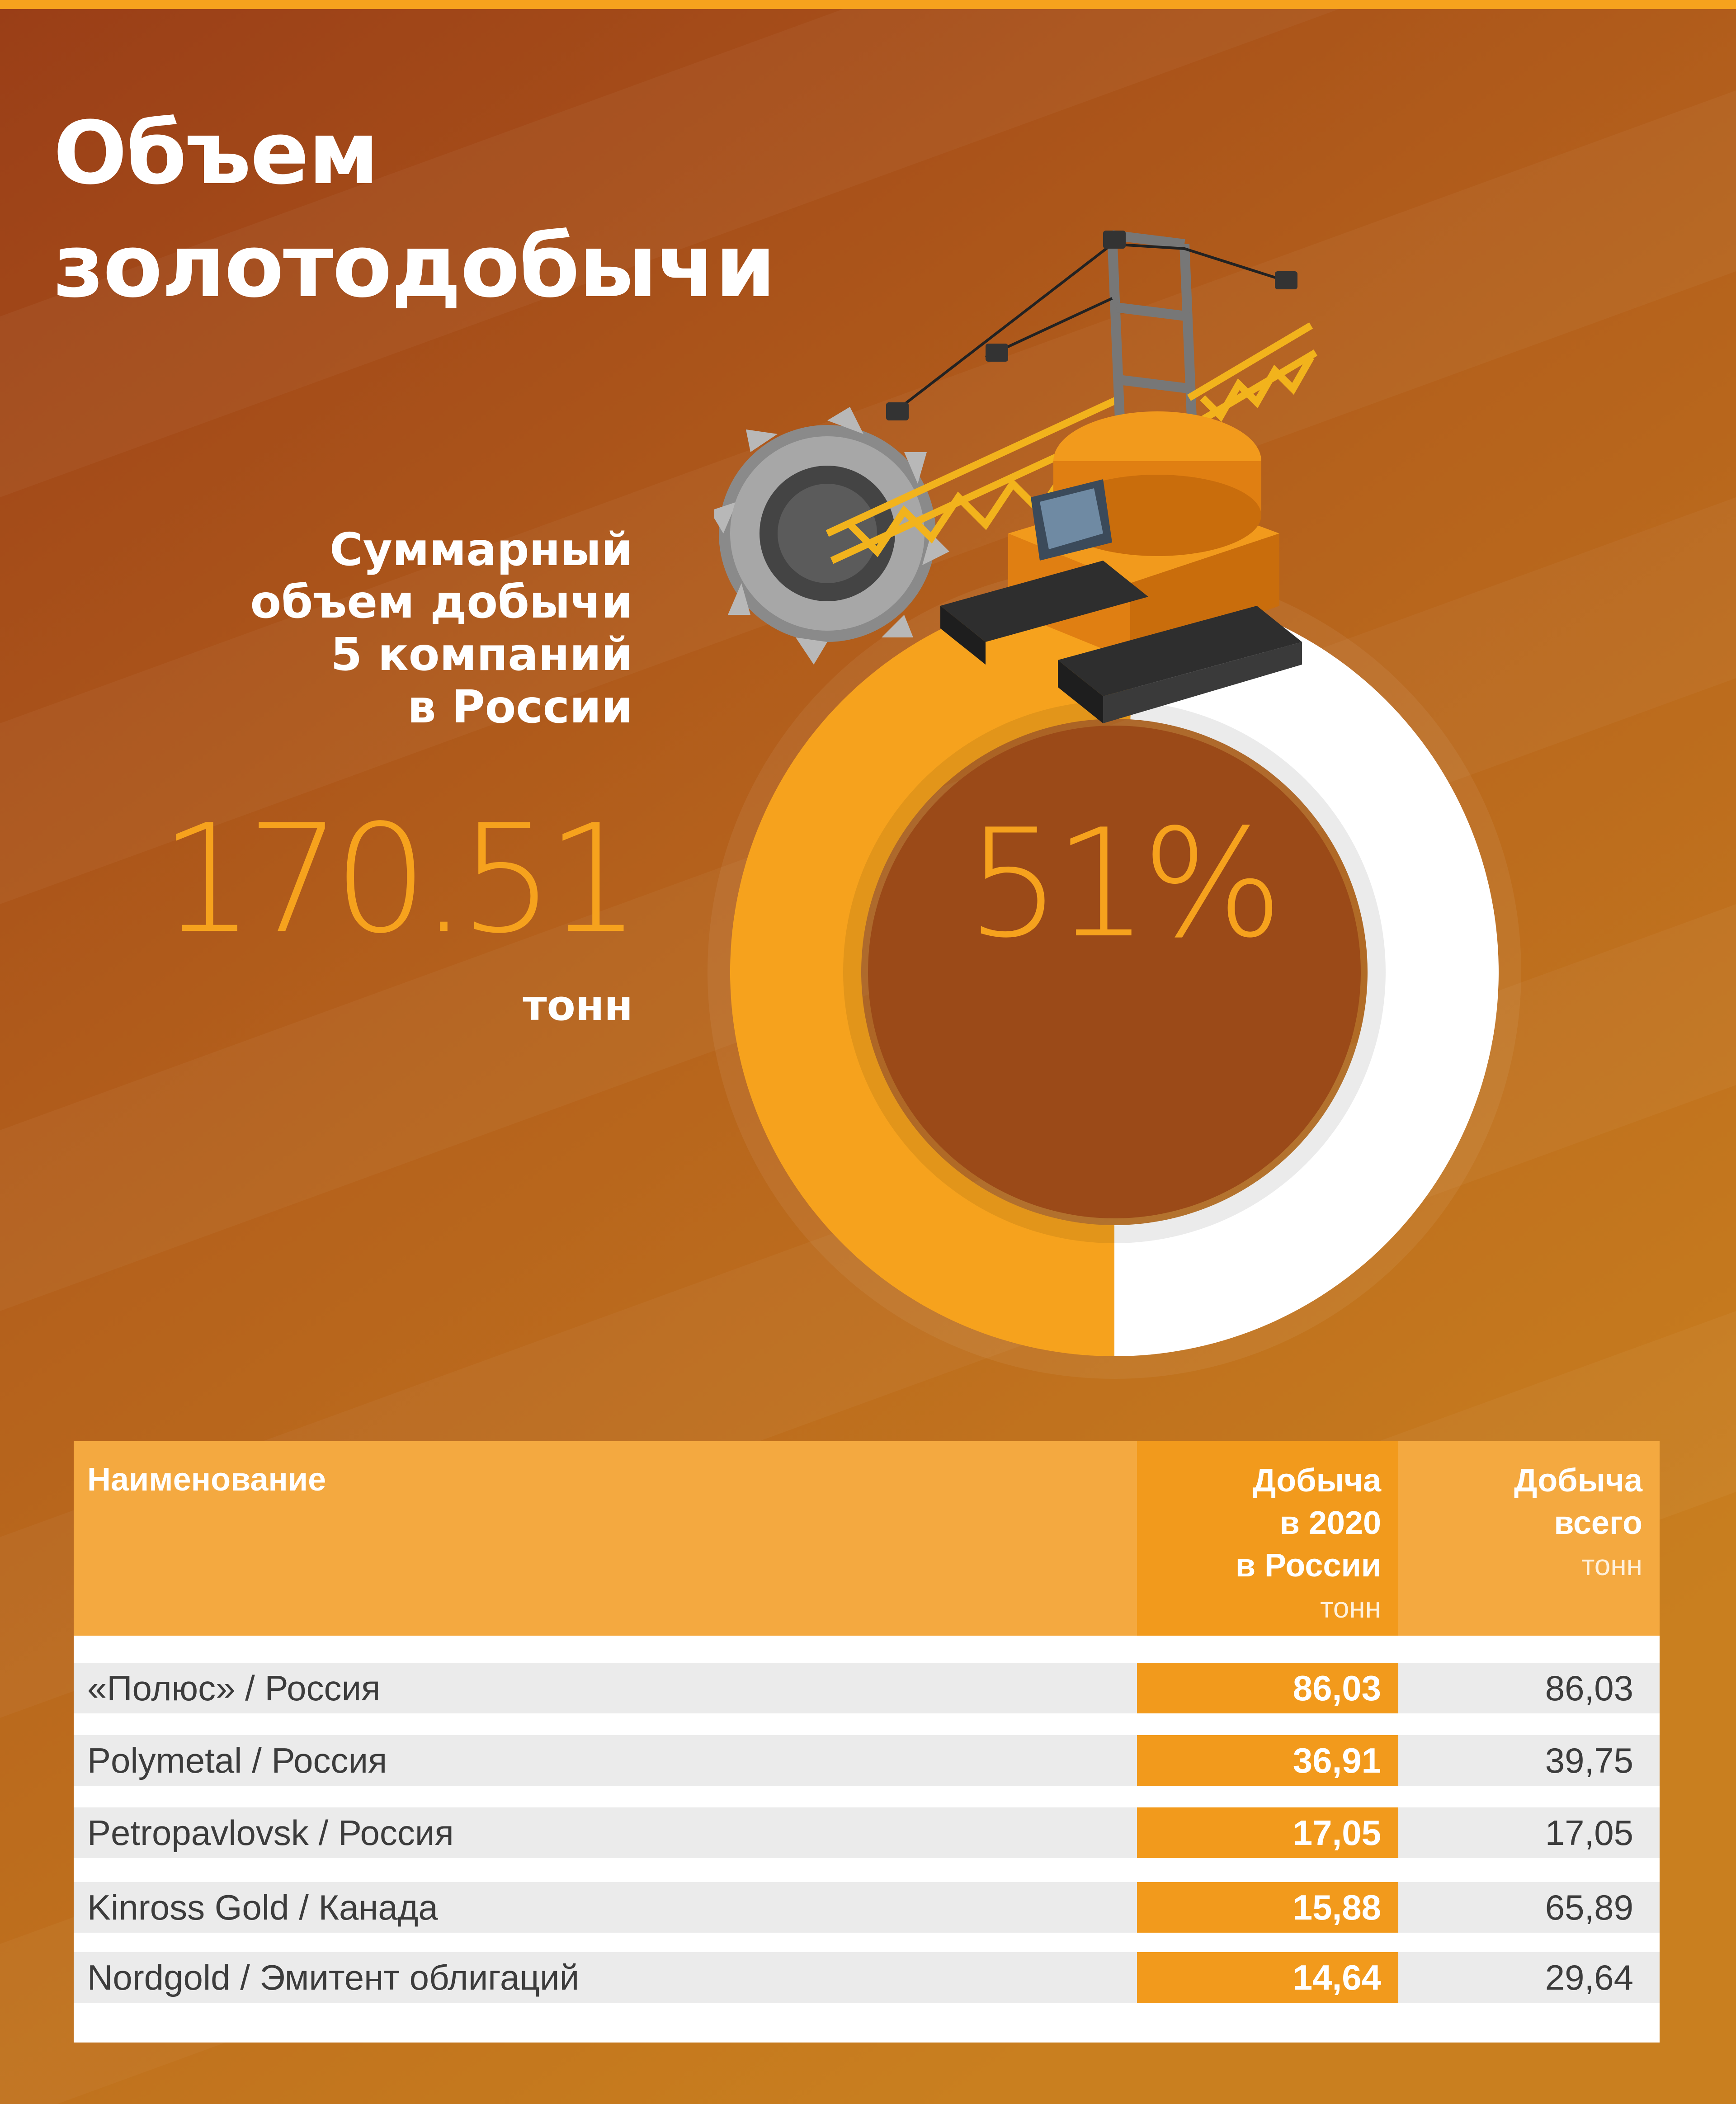 The height and width of the screenshot is (2104, 1736). What do you see at coordinates (263, 1907) in the screenshot?
I see `row-company: Kinross Gold / Канада` at bounding box center [263, 1907].